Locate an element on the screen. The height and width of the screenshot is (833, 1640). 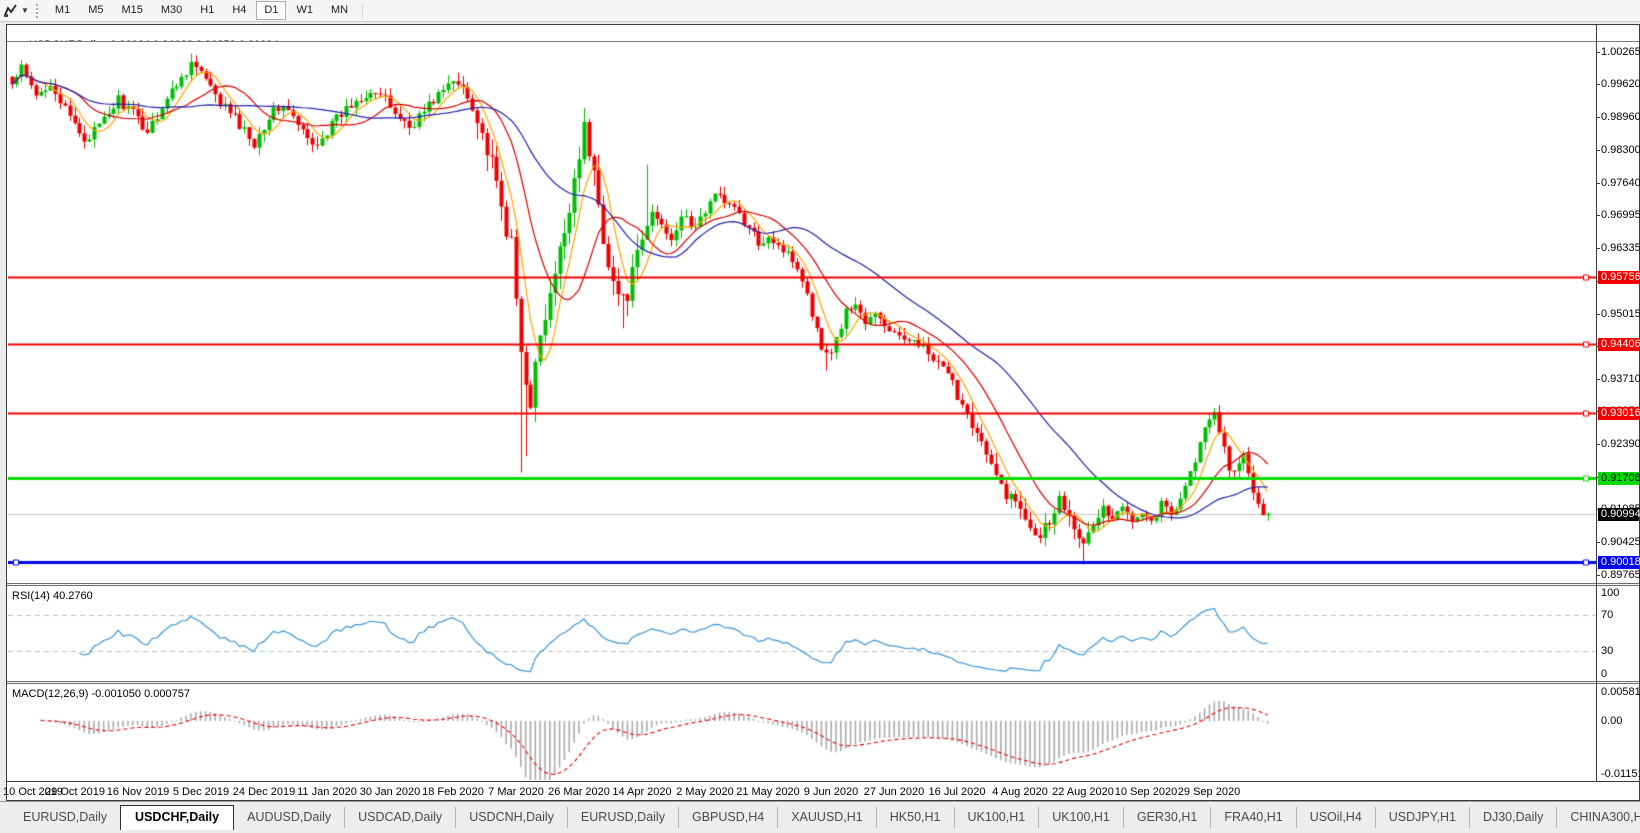
macd-main-value: -0.001050 is located at coordinates (116, 694).